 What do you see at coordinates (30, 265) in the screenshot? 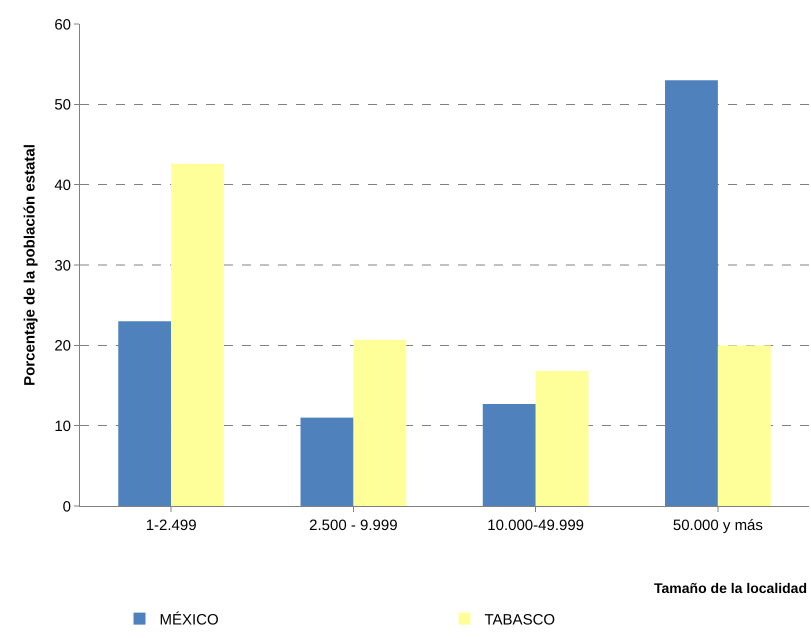
I see `y-axis-title: Porcentaje de la población estatal` at bounding box center [30, 265].